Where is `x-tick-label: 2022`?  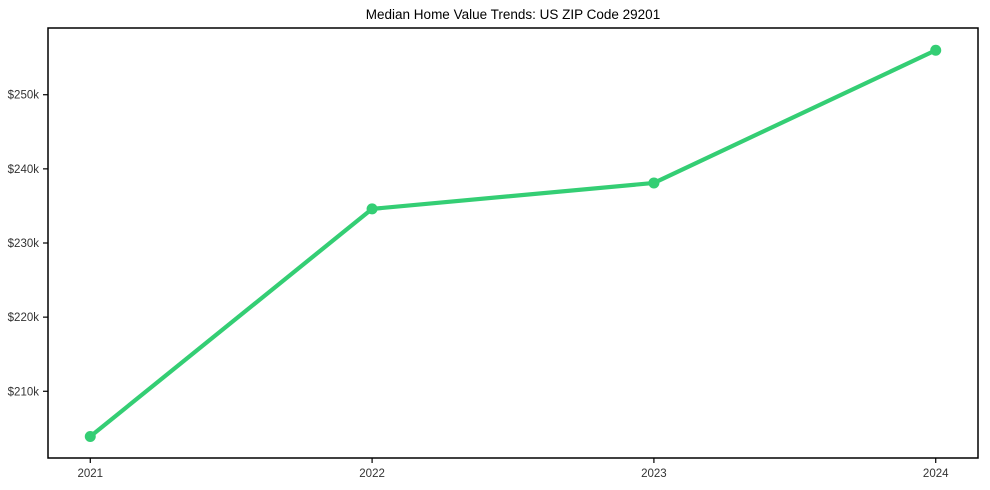 x-tick-label: 2022 is located at coordinates (372, 474).